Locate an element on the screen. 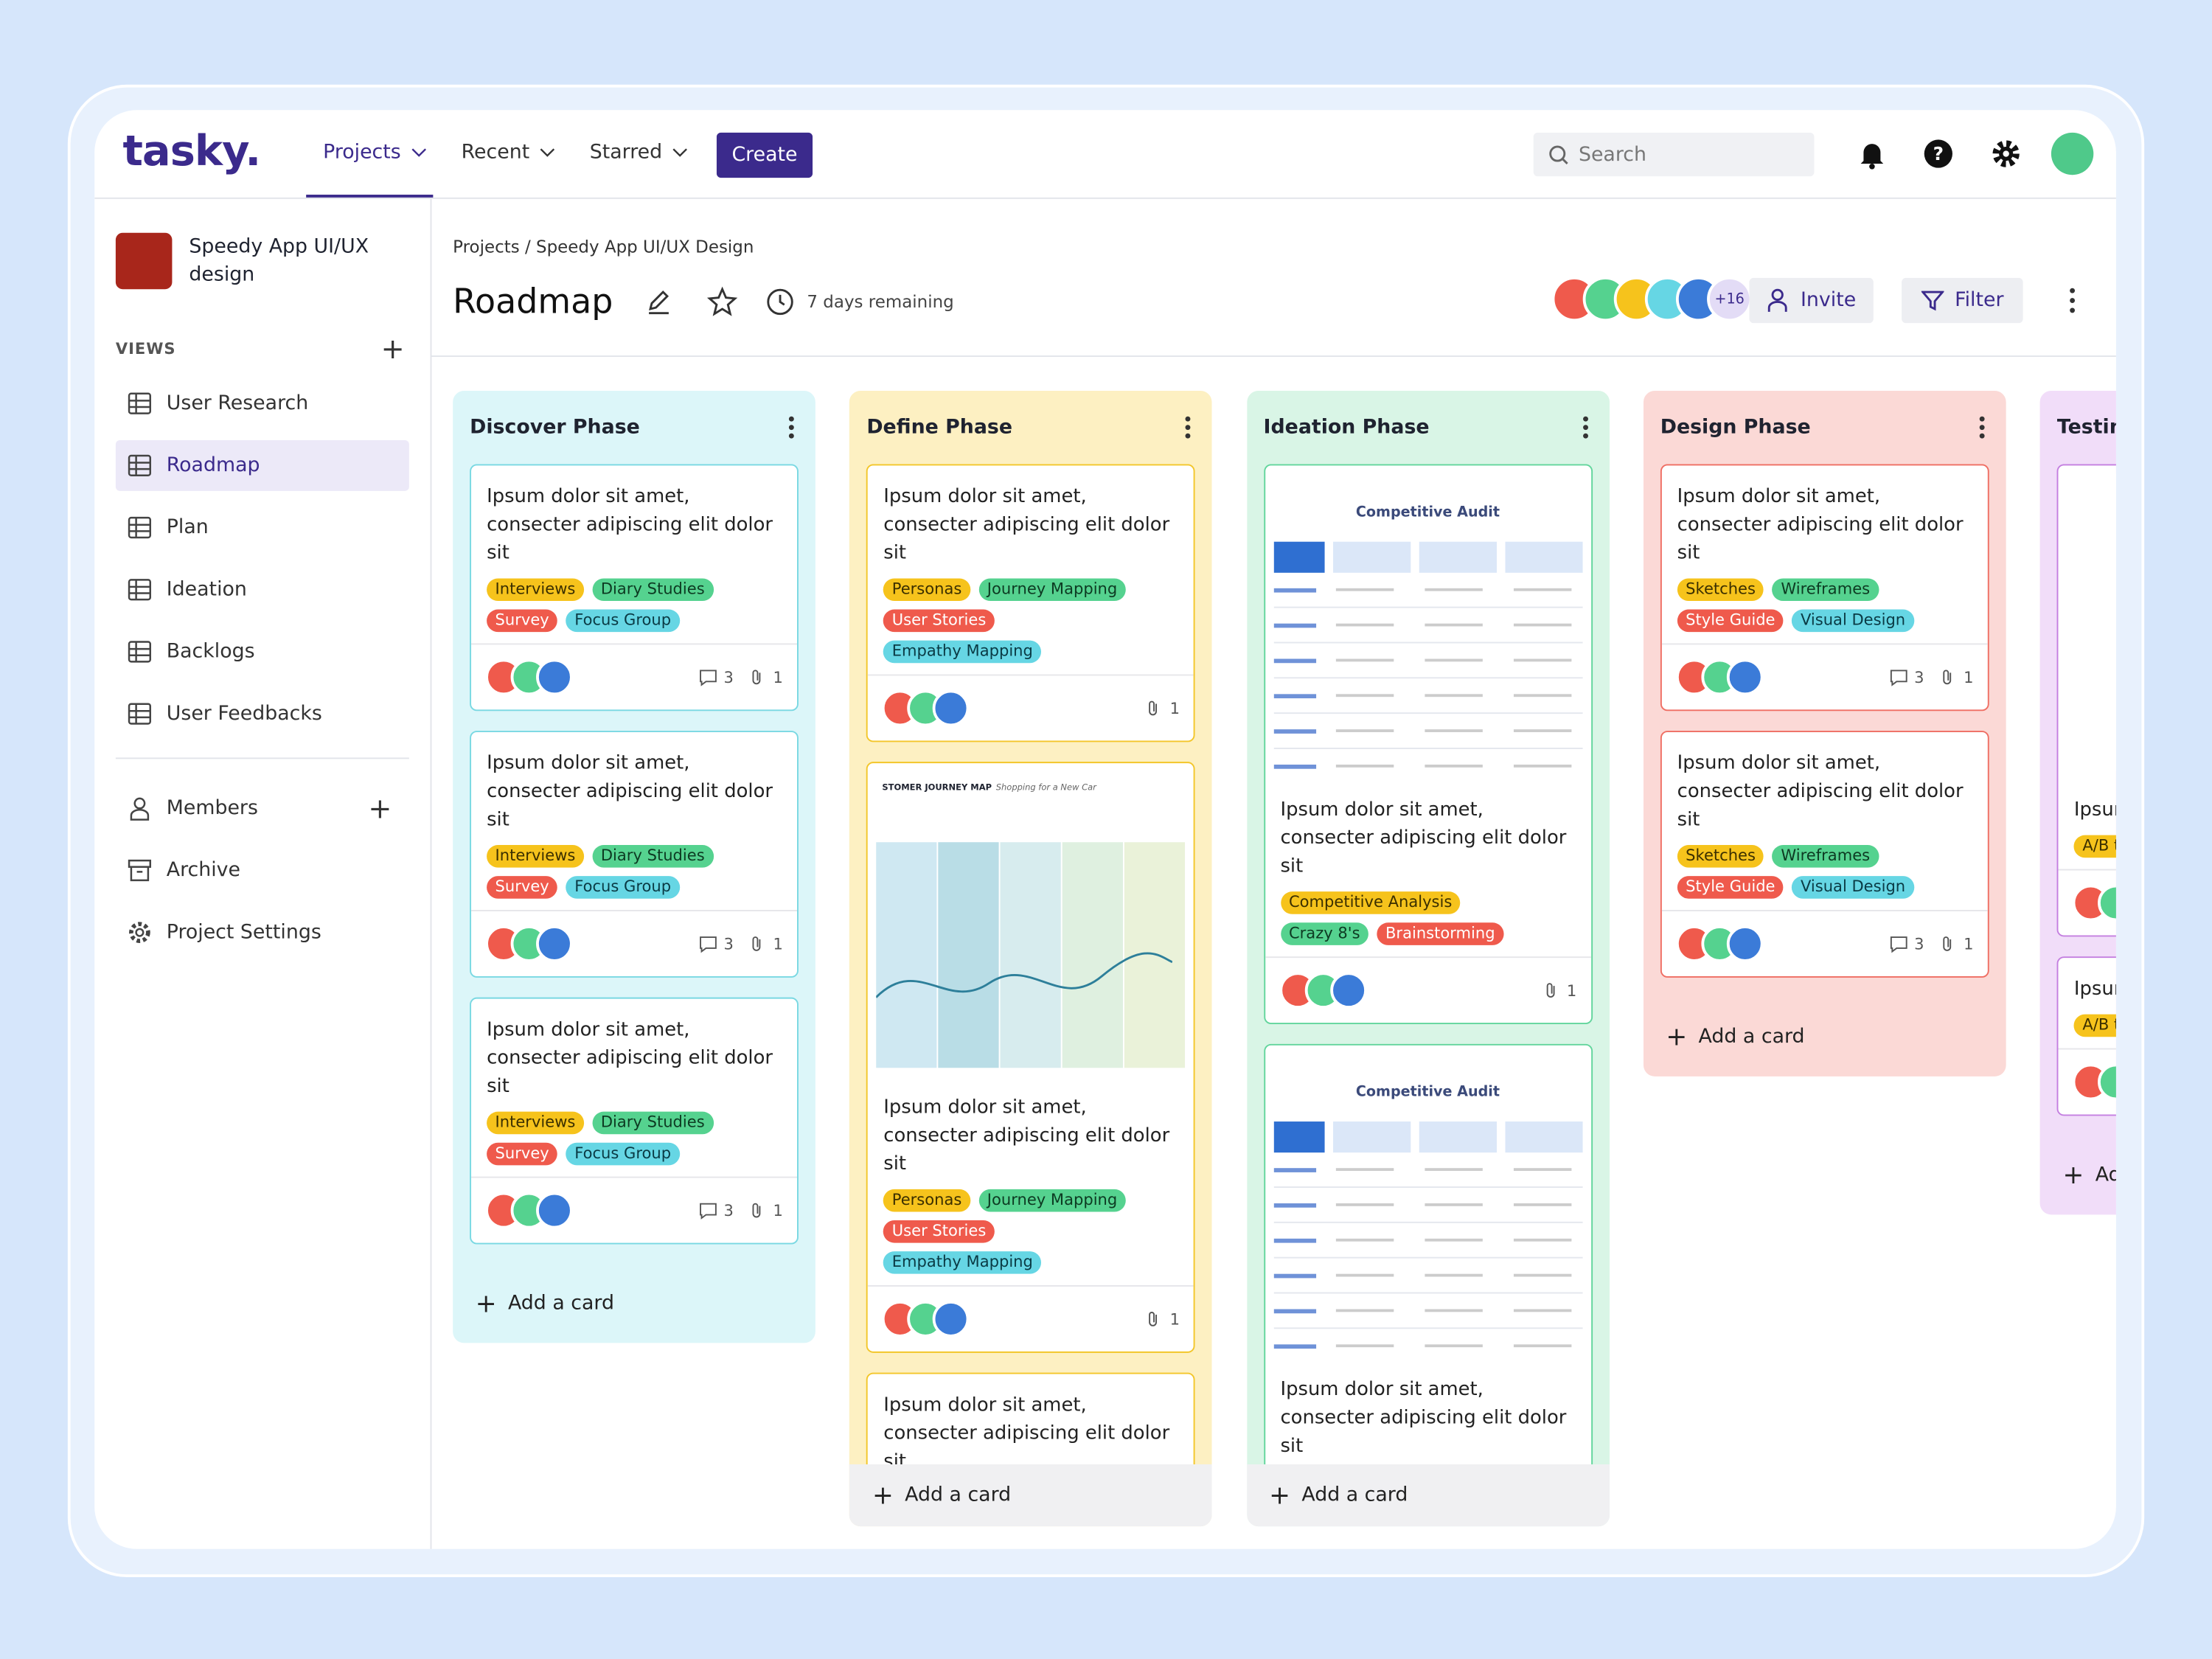 This screenshot has height=1659, width=2212. add-card: + Ad is located at coordinates (2078, 1174).